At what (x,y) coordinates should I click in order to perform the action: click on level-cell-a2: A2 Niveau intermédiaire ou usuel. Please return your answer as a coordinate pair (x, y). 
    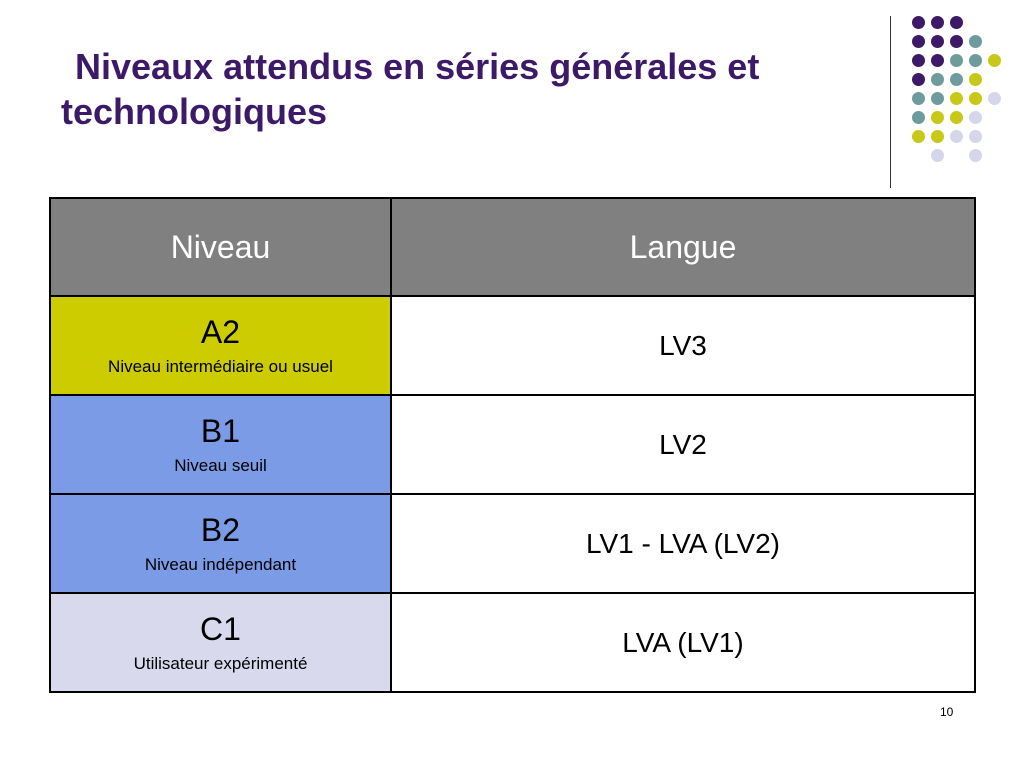
    Looking at the image, I should click on (220, 345).